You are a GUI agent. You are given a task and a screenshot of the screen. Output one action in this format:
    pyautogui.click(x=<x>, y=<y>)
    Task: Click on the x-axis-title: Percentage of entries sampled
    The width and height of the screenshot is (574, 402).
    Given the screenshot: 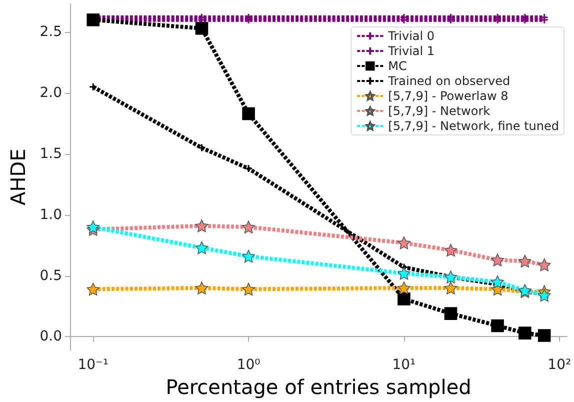 What is the action you would take?
    pyautogui.click(x=319, y=387)
    